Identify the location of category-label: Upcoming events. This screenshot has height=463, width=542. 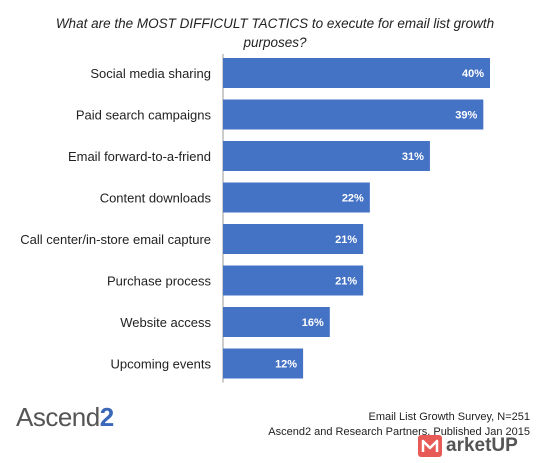
(161, 364).